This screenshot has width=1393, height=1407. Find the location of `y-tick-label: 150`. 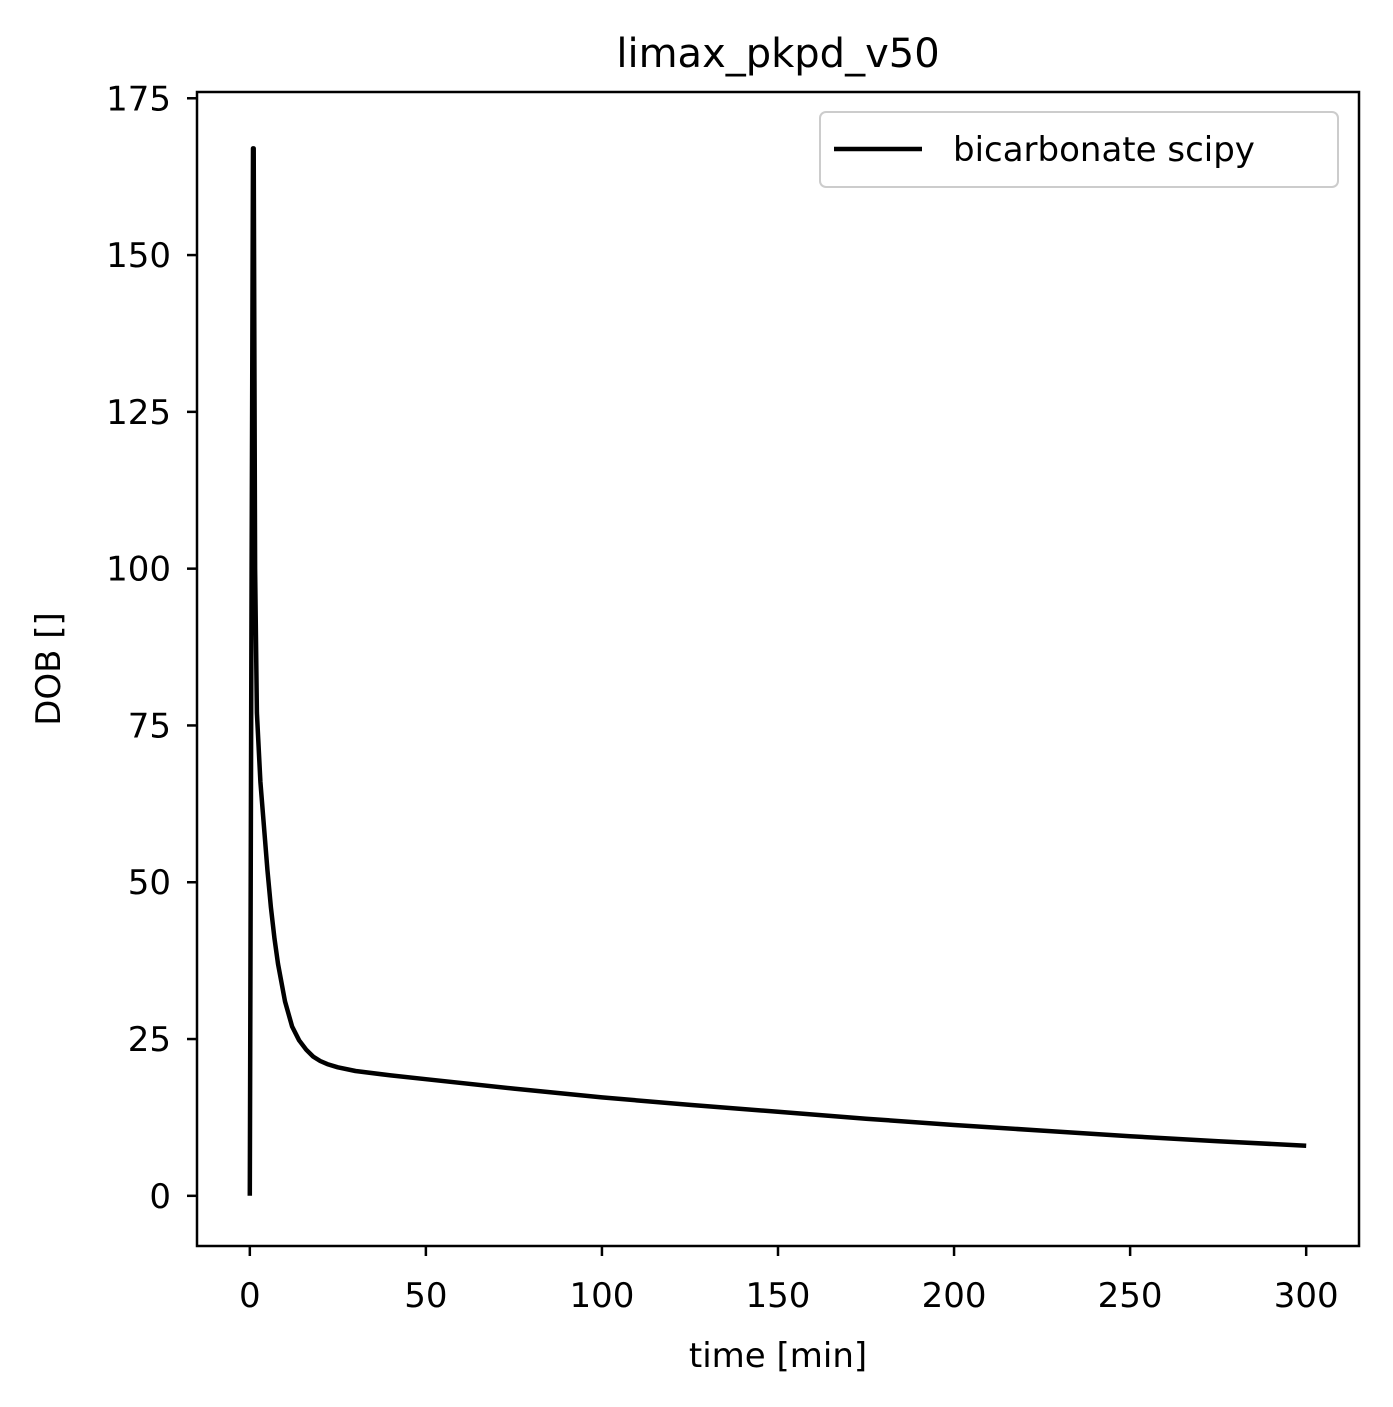

y-tick-label: 150 is located at coordinates (138, 256).